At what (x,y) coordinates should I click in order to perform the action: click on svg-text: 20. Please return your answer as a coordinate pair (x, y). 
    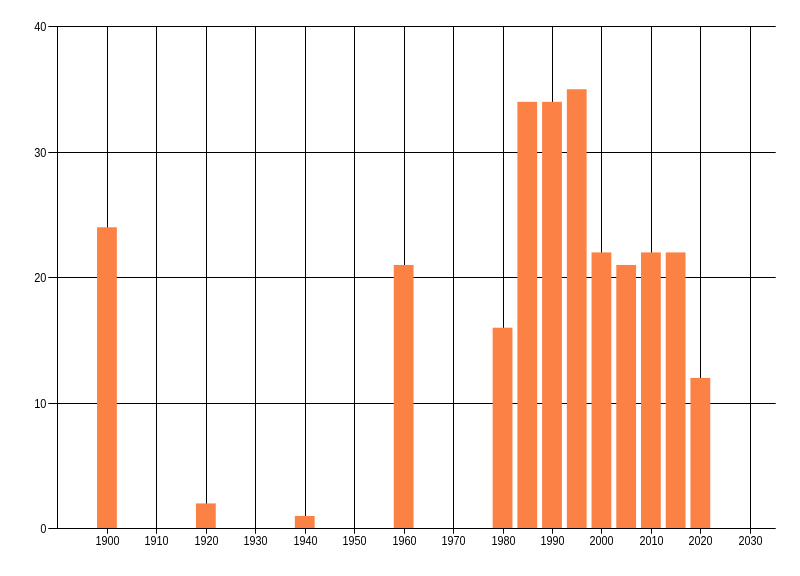
    Looking at the image, I should click on (40, 277).